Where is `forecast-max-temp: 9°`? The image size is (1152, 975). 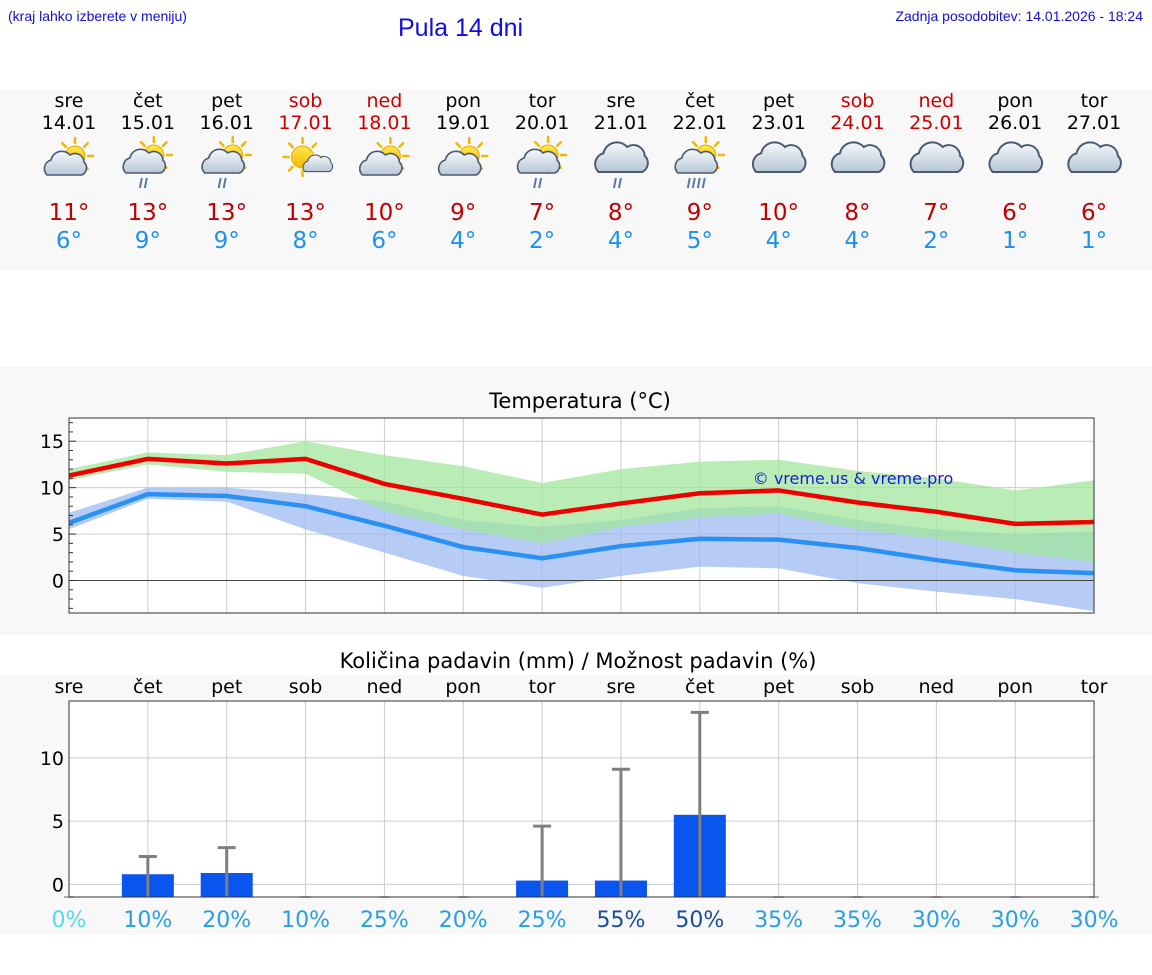 forecast-max-temp: 9° is located at coordinates (700, 213).